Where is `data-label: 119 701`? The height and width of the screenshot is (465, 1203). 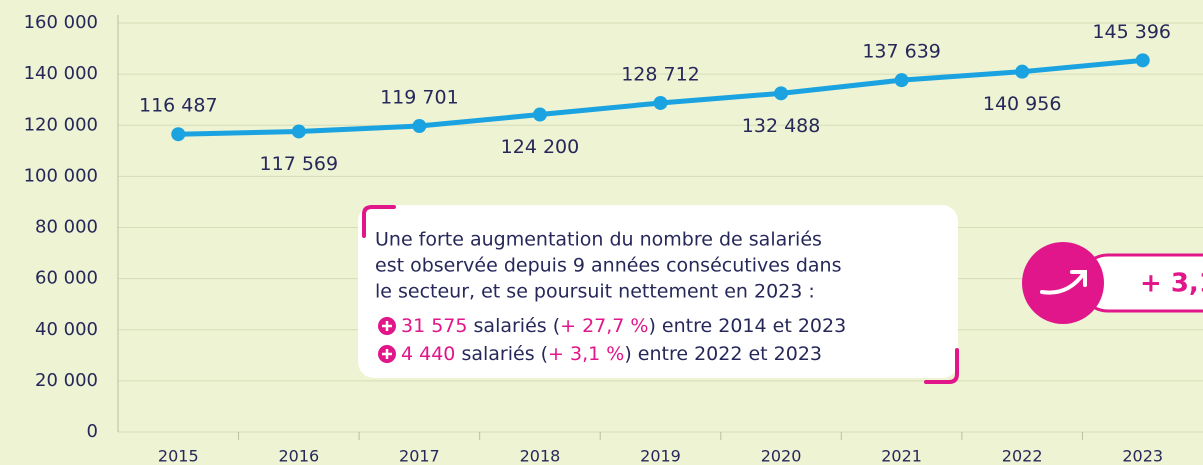
data-label: 119 701 is located at coordinates (419, 98).